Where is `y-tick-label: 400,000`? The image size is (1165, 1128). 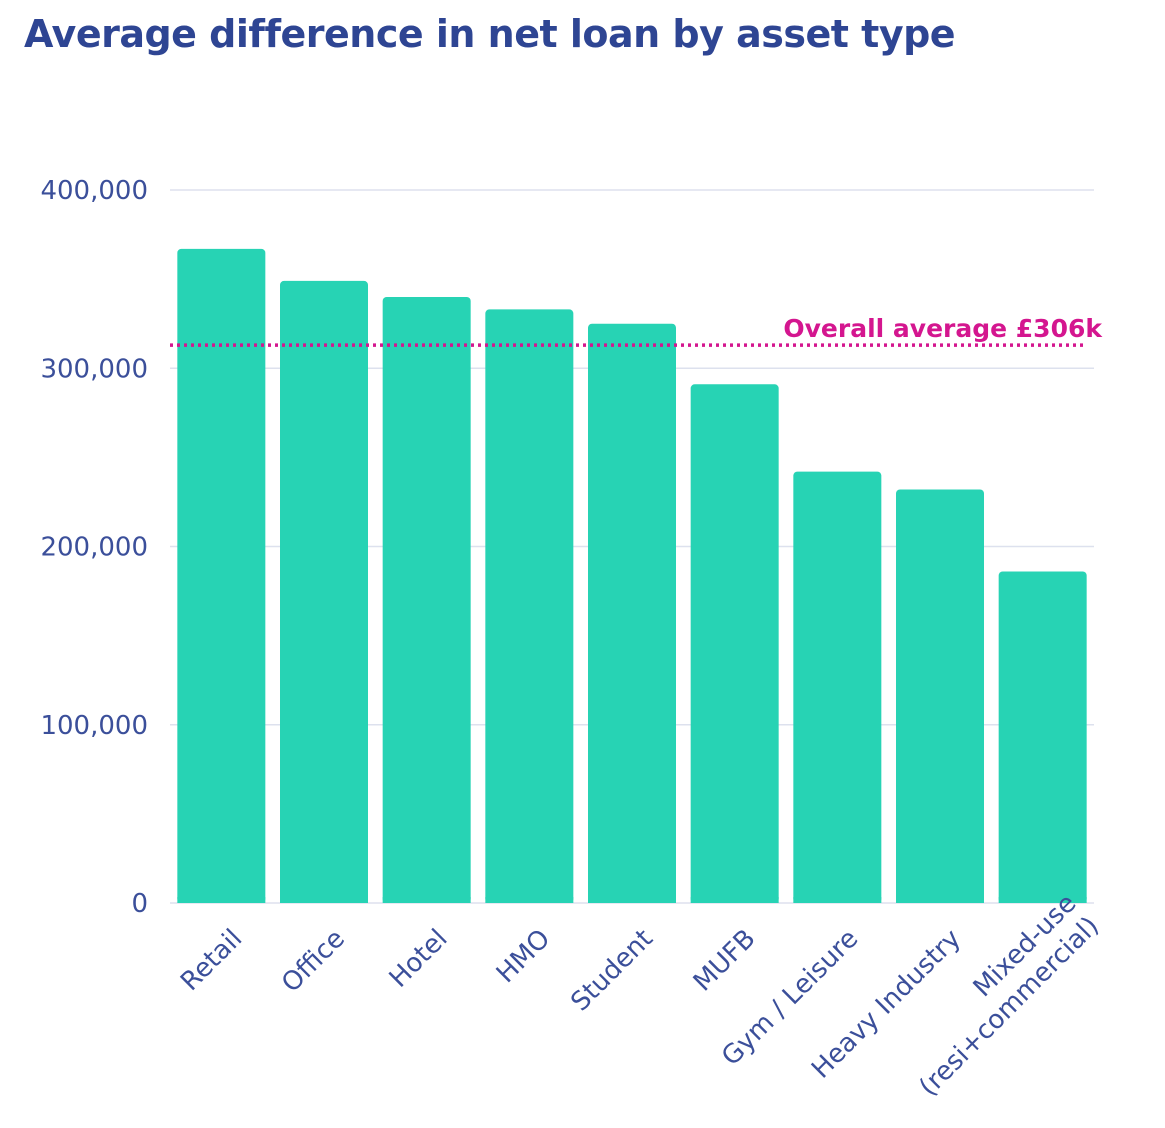 y-tick-label: 400,000 is located at coordinates (94, 191).